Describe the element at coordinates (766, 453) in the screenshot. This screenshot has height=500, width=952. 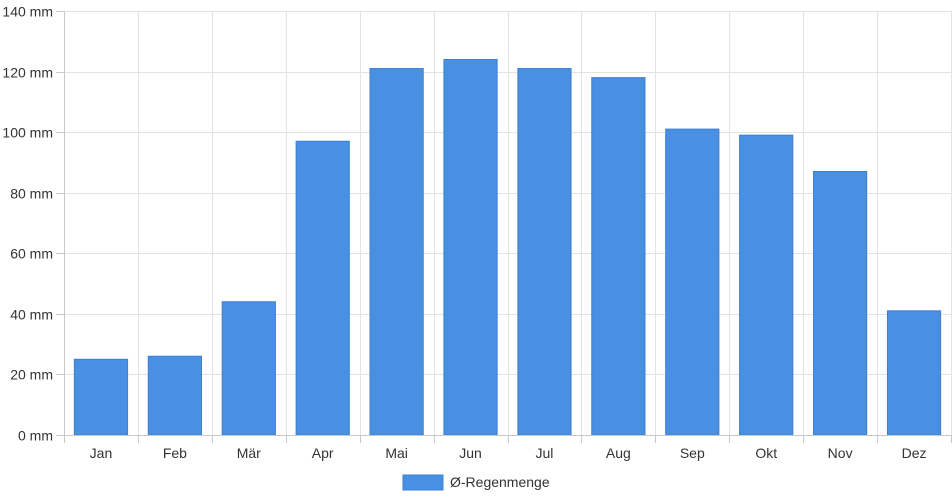
I see `x-tick-label: Okt` at that location.